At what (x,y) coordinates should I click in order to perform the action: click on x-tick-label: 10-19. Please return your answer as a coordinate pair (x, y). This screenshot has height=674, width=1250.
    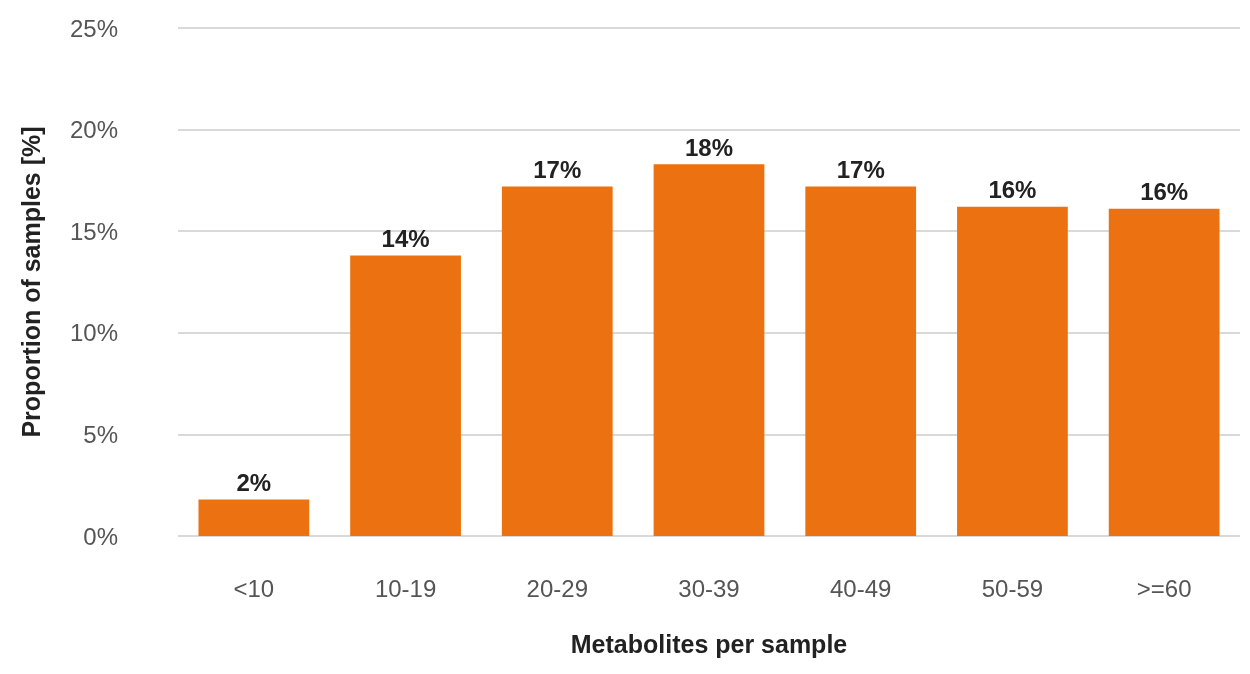
    Looking at the image, I should click on (405, 588).